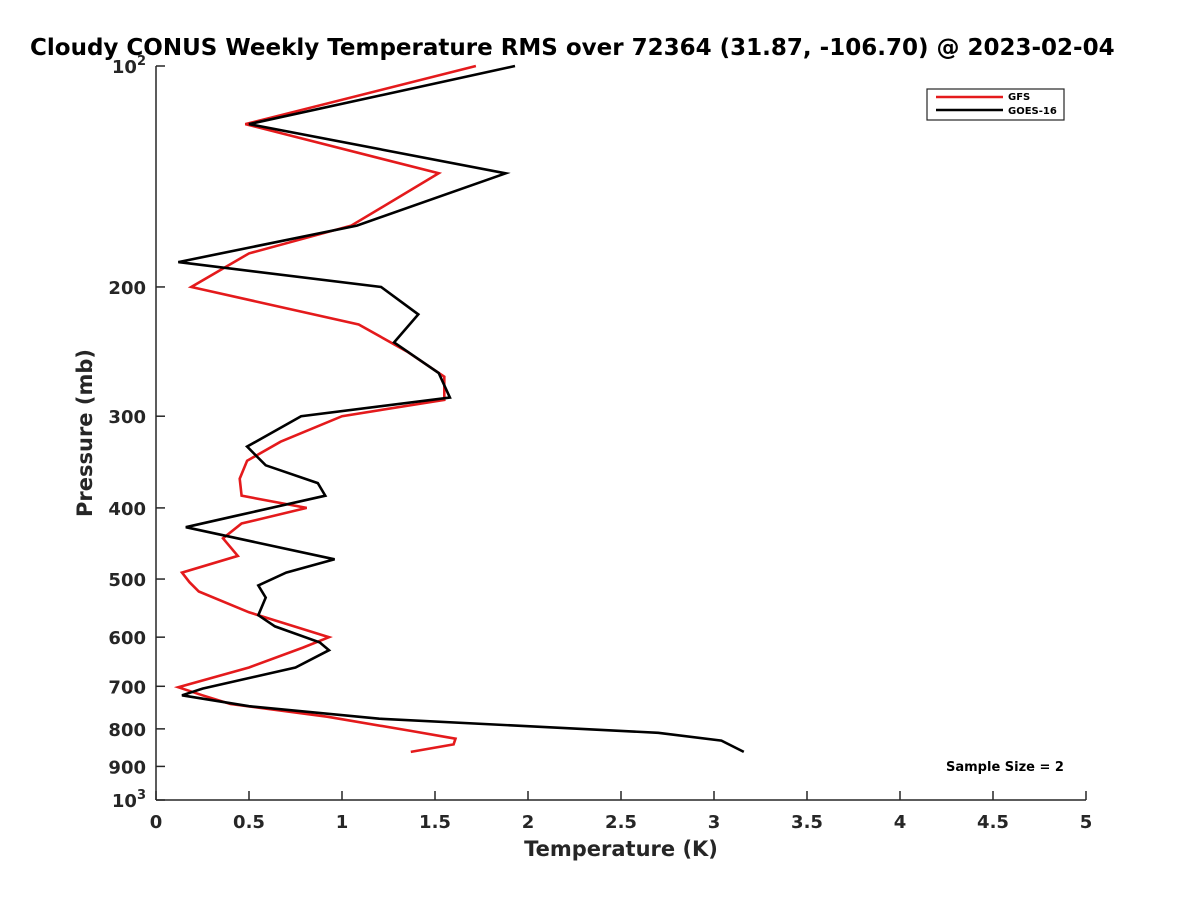  What do you see at coordinates (993, 822) in the screenshot?
I see `x-tick-label: 4.5` at bounding box center [993, 822].